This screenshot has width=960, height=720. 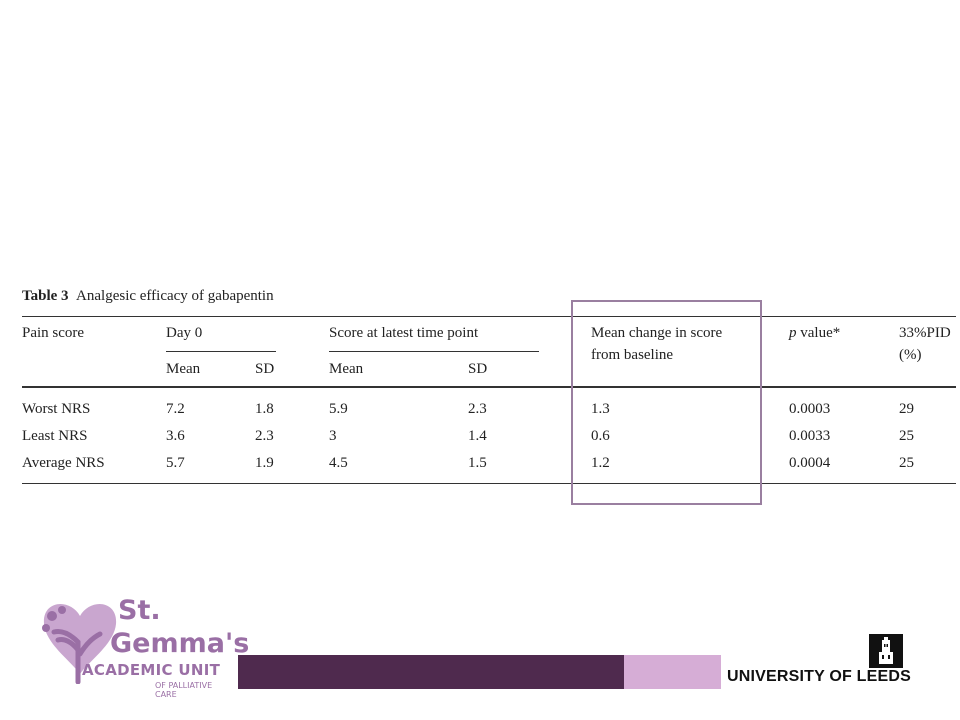 What do you see at coordinates (632, 355) in the screenshot?
I see `header-mean-change-2: from baseline` at bounding box center [632, 355].